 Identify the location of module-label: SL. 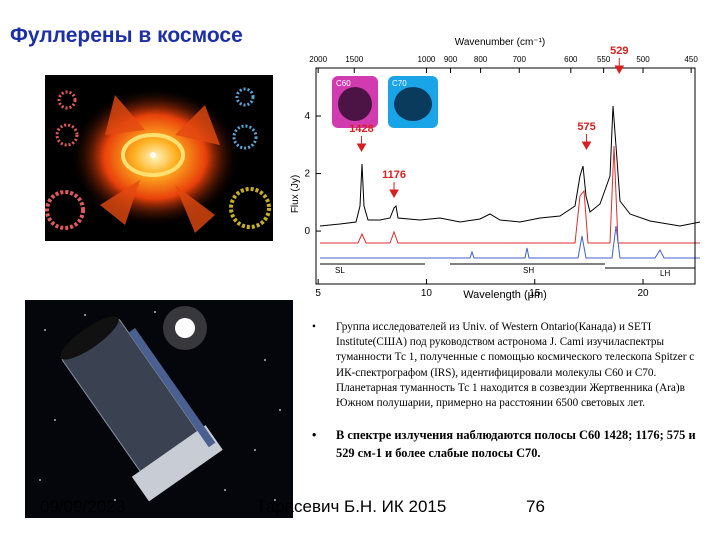
(340, 270).